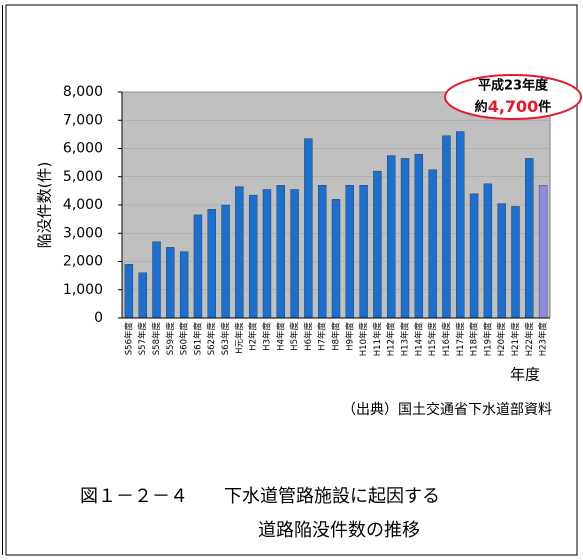  I want to click on x-tick-label: H18年度, so click(474, 339).